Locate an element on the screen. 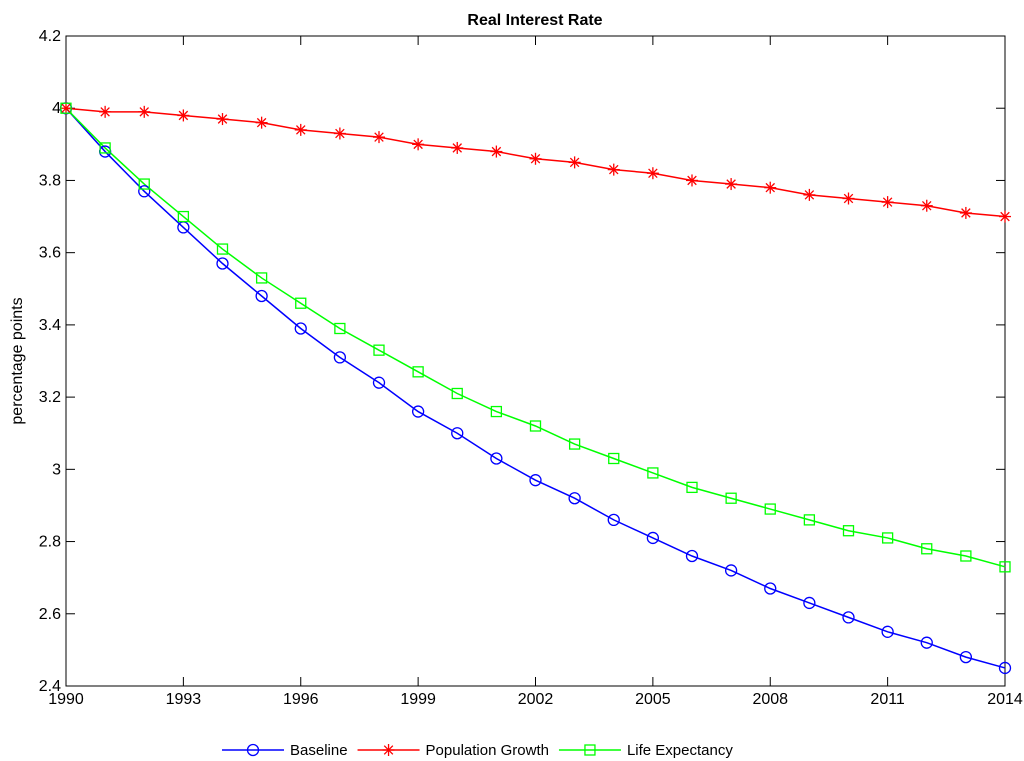  y-tick-label: 3.6 is located at coordinates (50, 253).